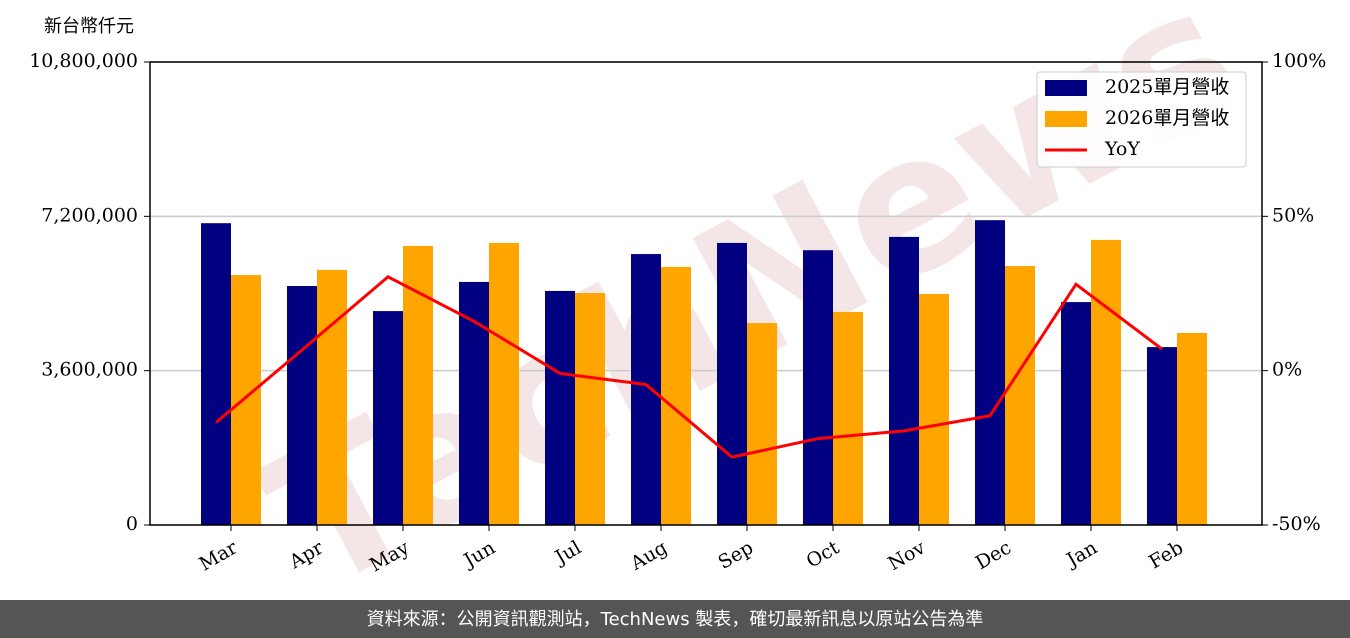 This screenshot has width=1350, height=638. What do you see at coordinates (993, 556) in the screenshot?
I see `x-tick-label: Dec` at bounding box center [993, 556].